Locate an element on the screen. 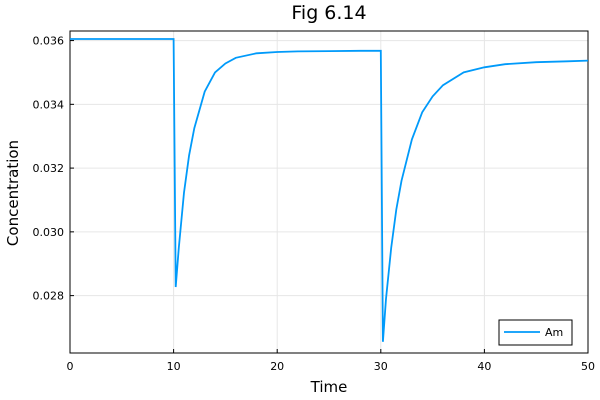  x-tick-label: 0 is located at coordinates (70, 366).